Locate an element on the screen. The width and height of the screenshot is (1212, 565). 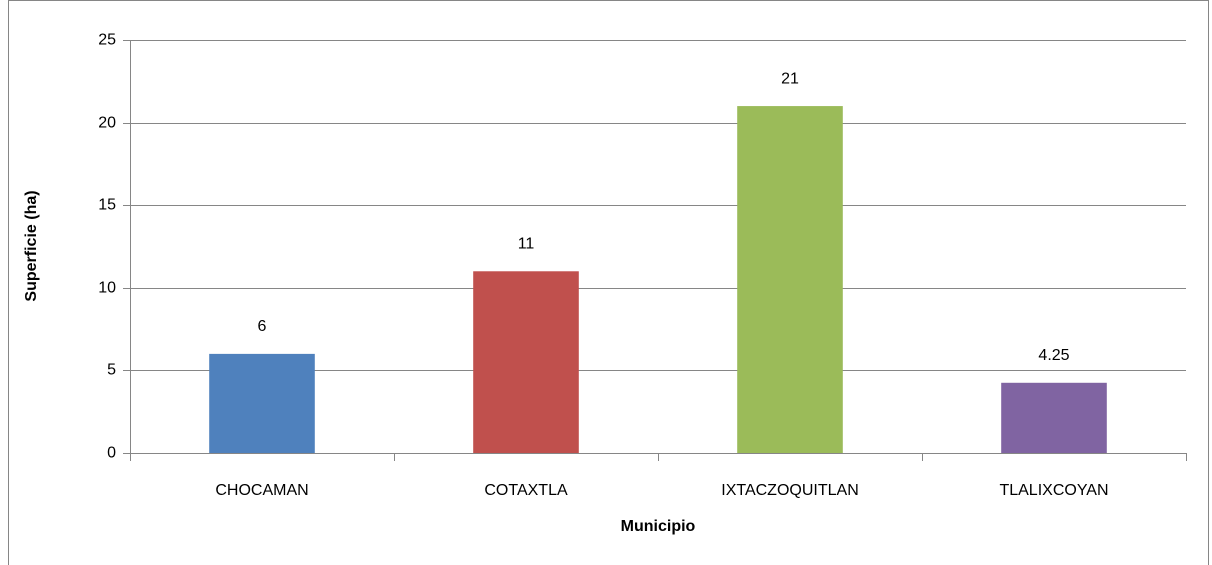
y-tick-label: 15 is located at coordinates (107, 205).